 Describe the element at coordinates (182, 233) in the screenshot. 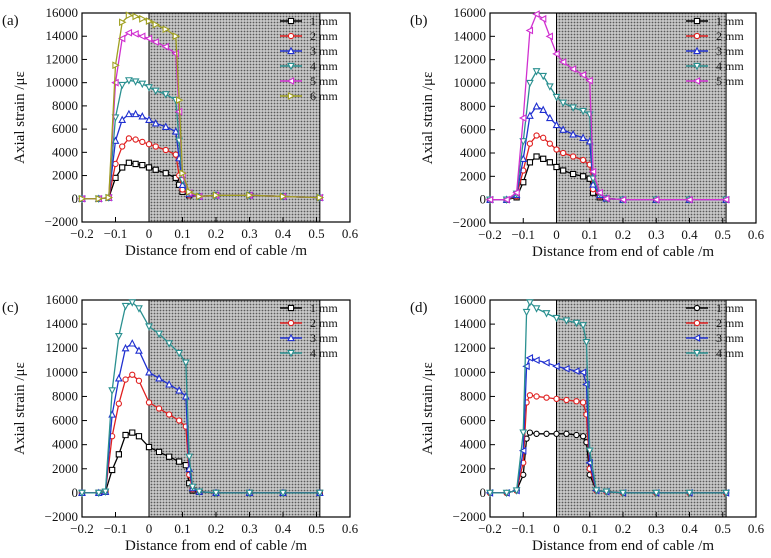

I see `x-tick-label: 0.1` at that location.